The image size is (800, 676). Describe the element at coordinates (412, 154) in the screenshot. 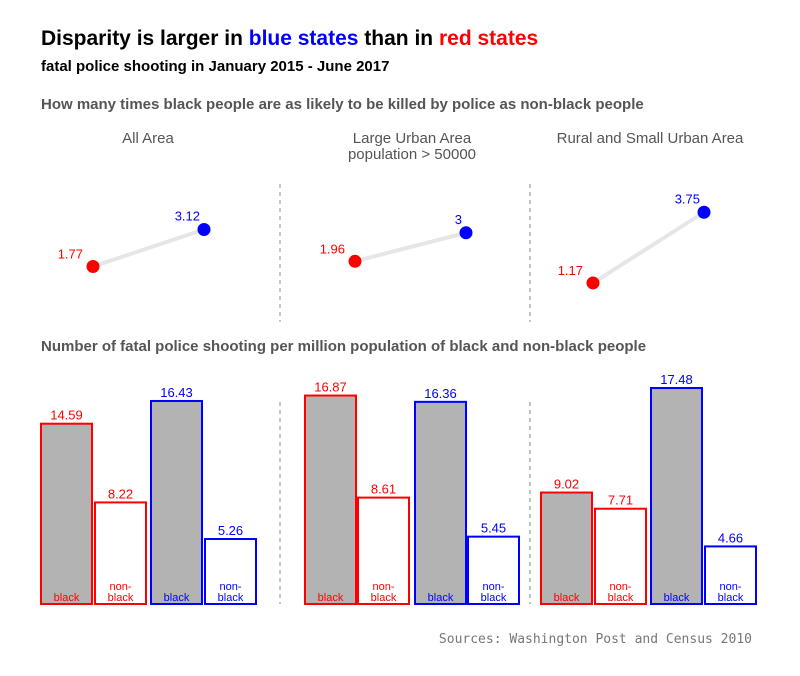

I see `panel-title-line2: population > 50000` at that location.